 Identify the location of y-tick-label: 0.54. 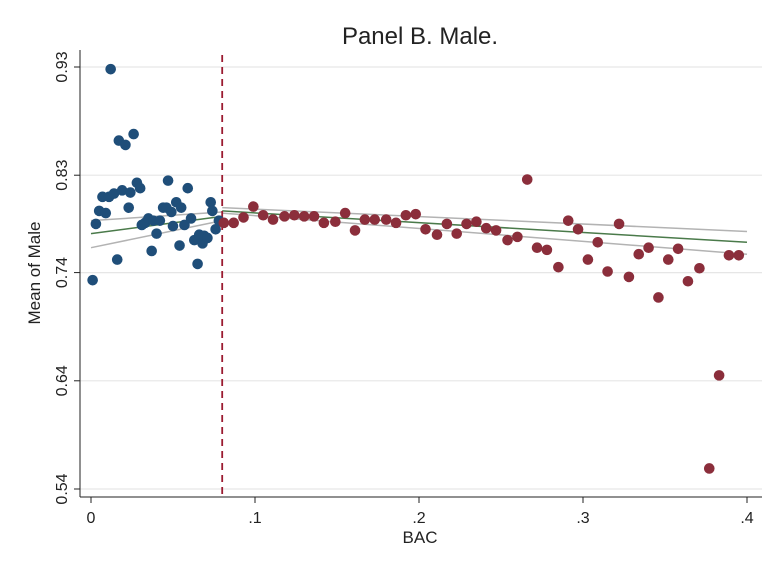
(62, 488).